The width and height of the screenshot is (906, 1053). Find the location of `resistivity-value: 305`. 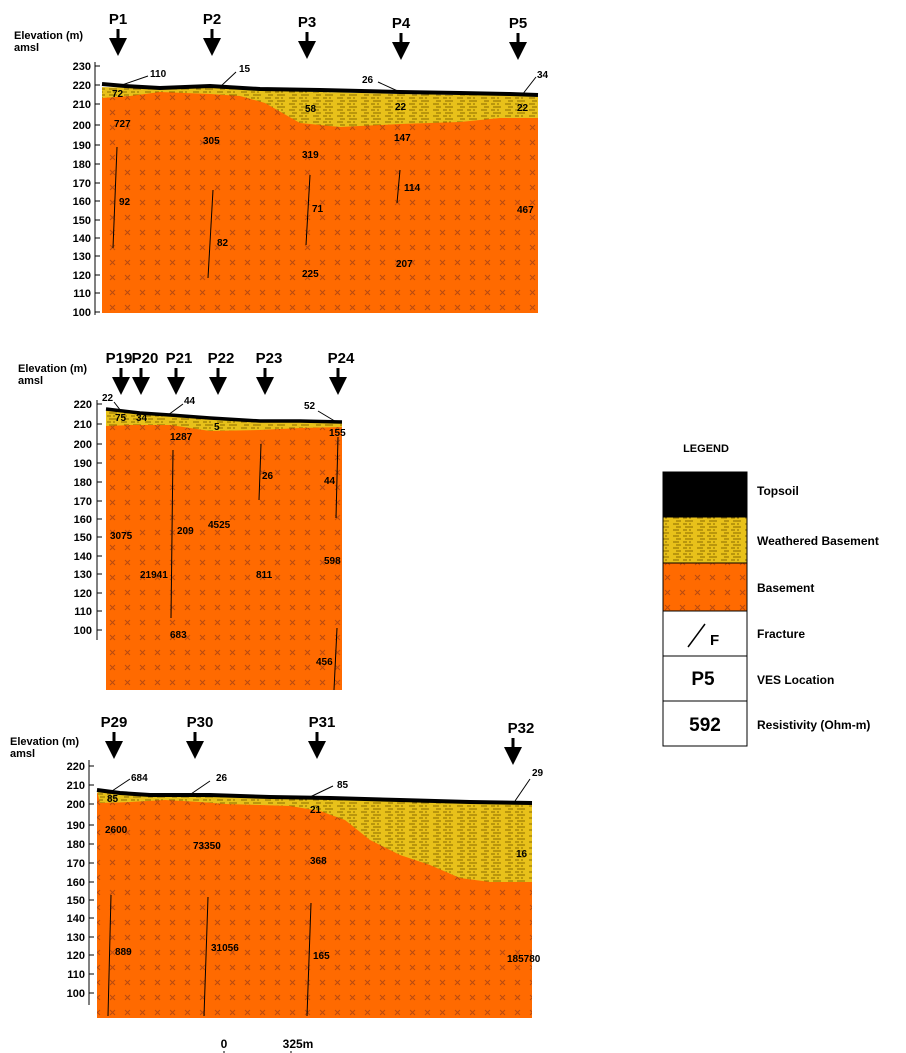

resistivity-value: 305 is located at coordinates (211, 141).